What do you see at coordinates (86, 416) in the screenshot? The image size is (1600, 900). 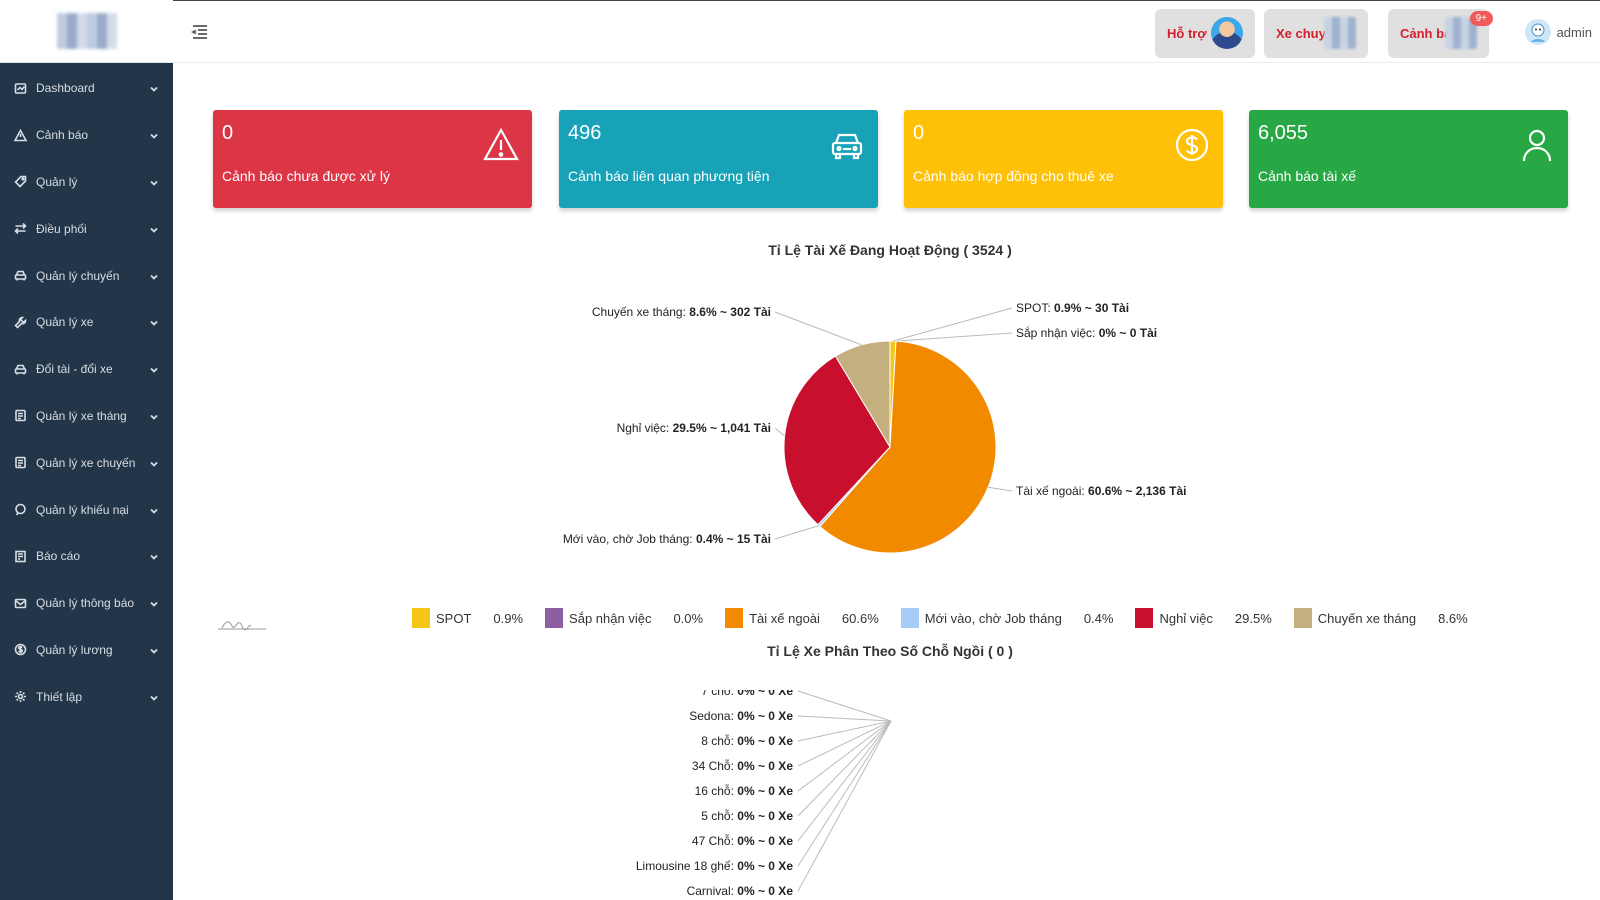 I see `sidebar-item-8: Quản lý xe tháng` at bounding box center [86, 416].